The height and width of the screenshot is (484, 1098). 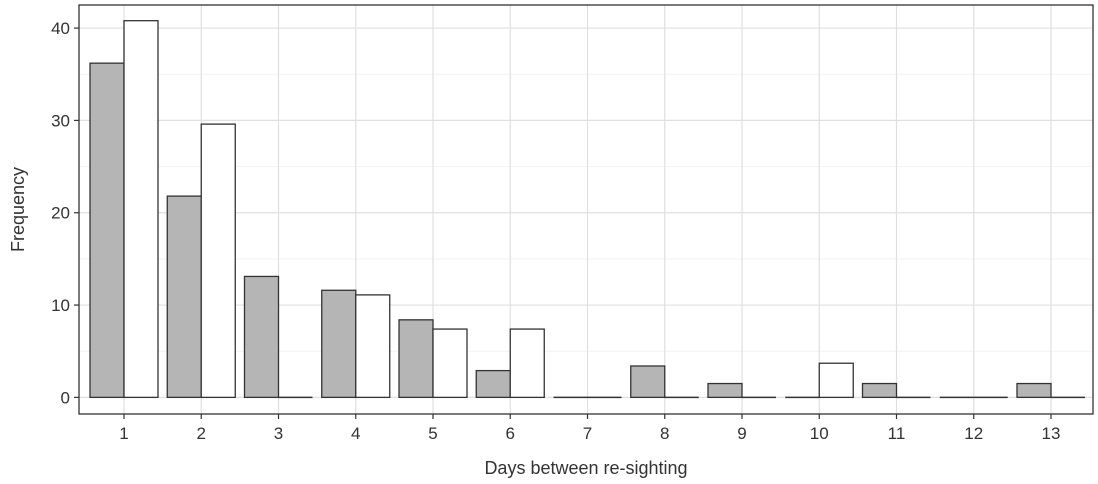 I want to click on y-tick-label: 0, so click(x=65, y=397).